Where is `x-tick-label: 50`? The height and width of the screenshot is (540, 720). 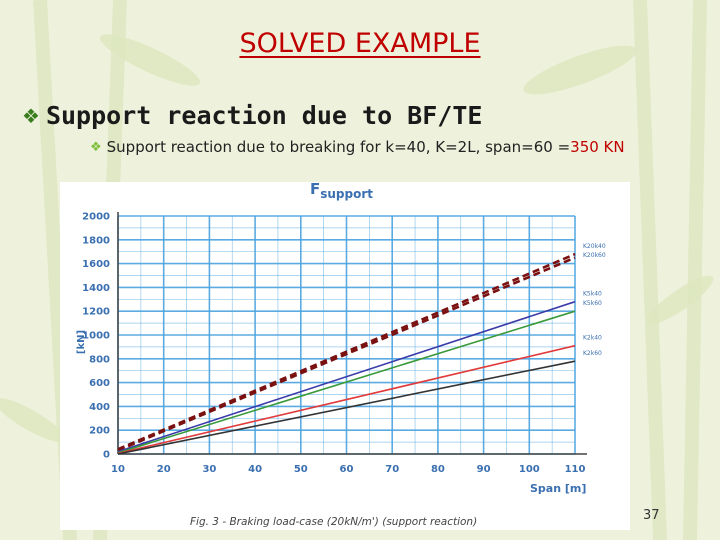 x-tick-label: 50 is located at coordinates (301, 469).